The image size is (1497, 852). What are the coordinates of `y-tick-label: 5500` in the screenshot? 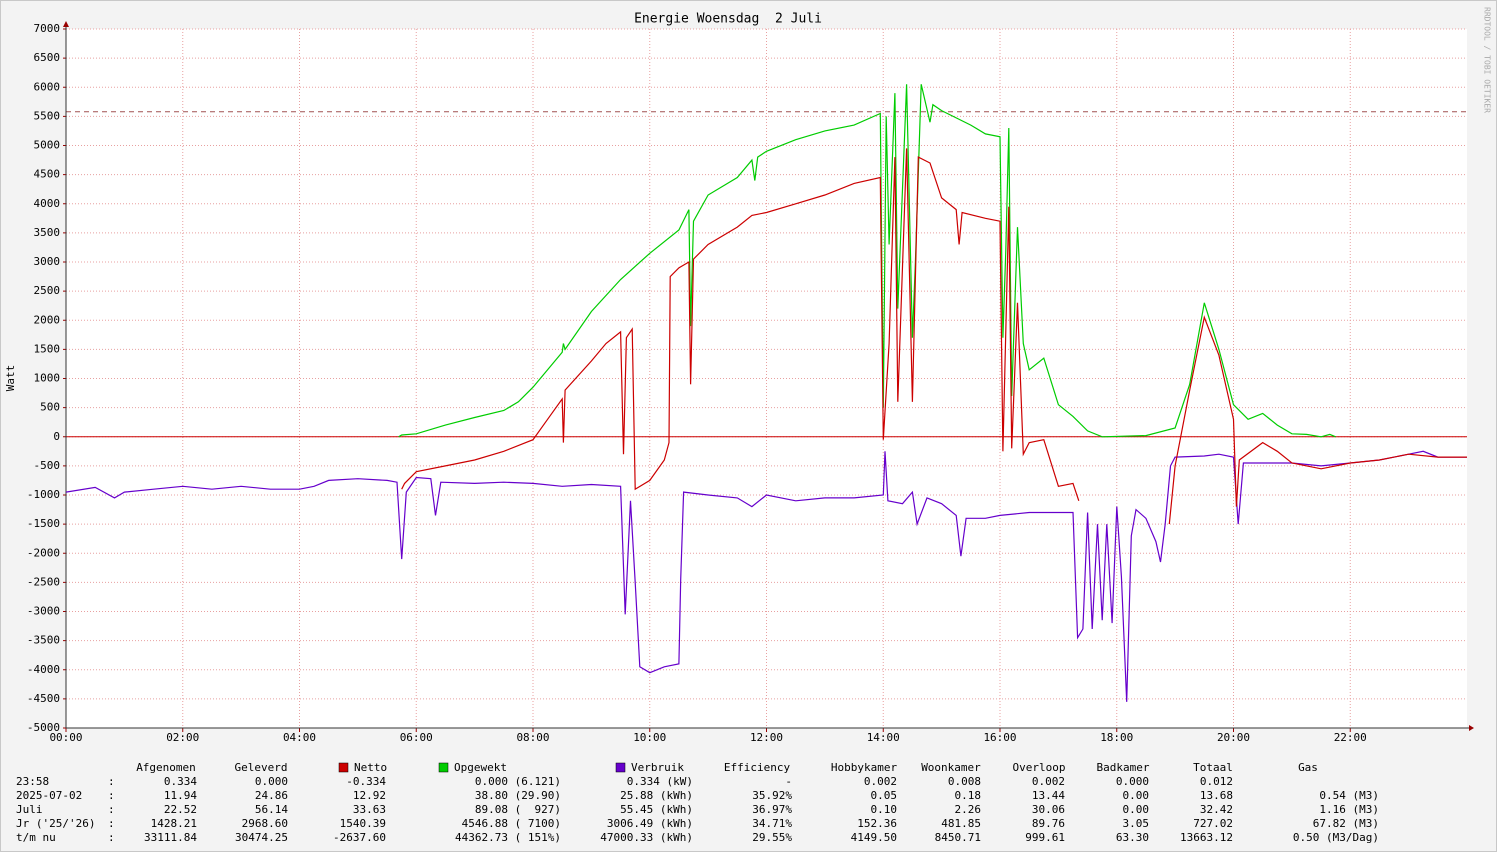 It's located at (47, 115).